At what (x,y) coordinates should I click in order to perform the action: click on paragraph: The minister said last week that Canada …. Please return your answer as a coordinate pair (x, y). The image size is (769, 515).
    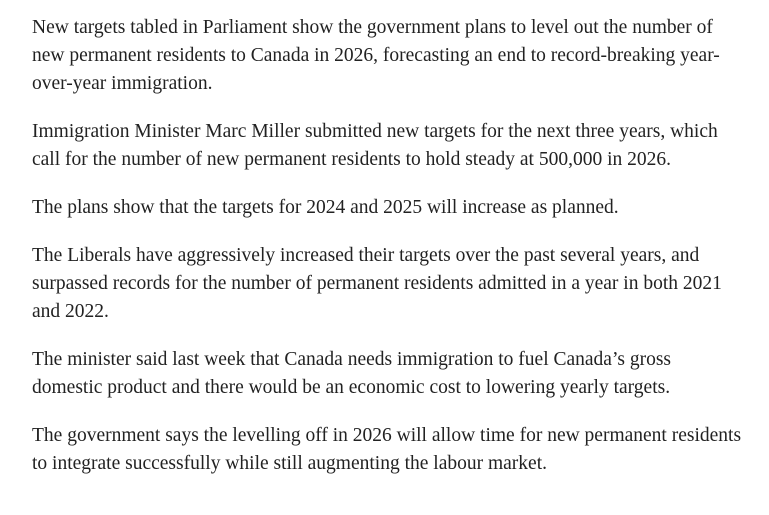
    Looking at the image, I should click on (352, 373).